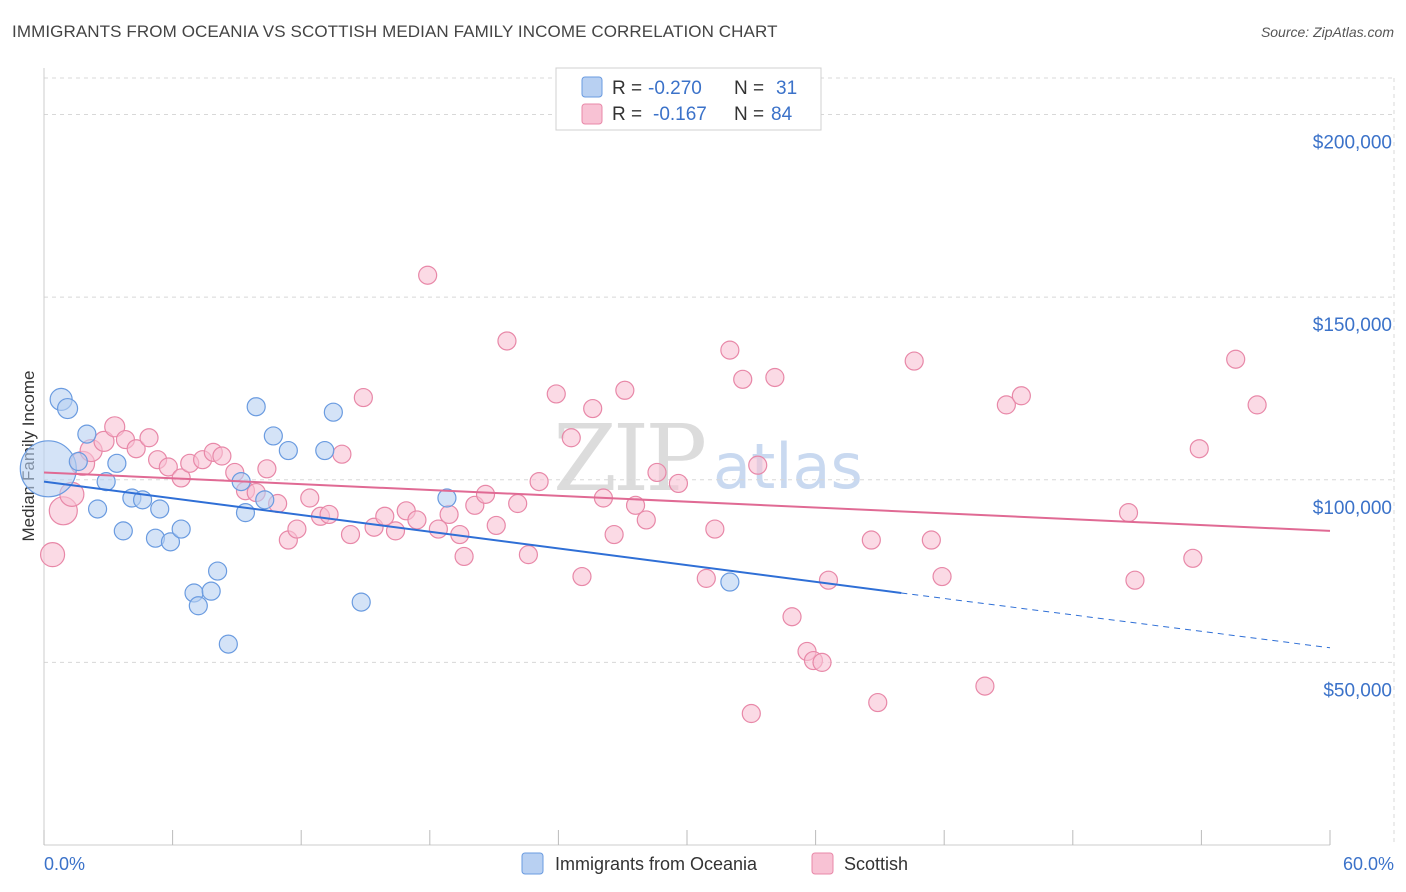 Image resolution: width=1406 pixels, height=892 pixels. I want to click on y-tick-label: $150,000, so click(1352, 325).